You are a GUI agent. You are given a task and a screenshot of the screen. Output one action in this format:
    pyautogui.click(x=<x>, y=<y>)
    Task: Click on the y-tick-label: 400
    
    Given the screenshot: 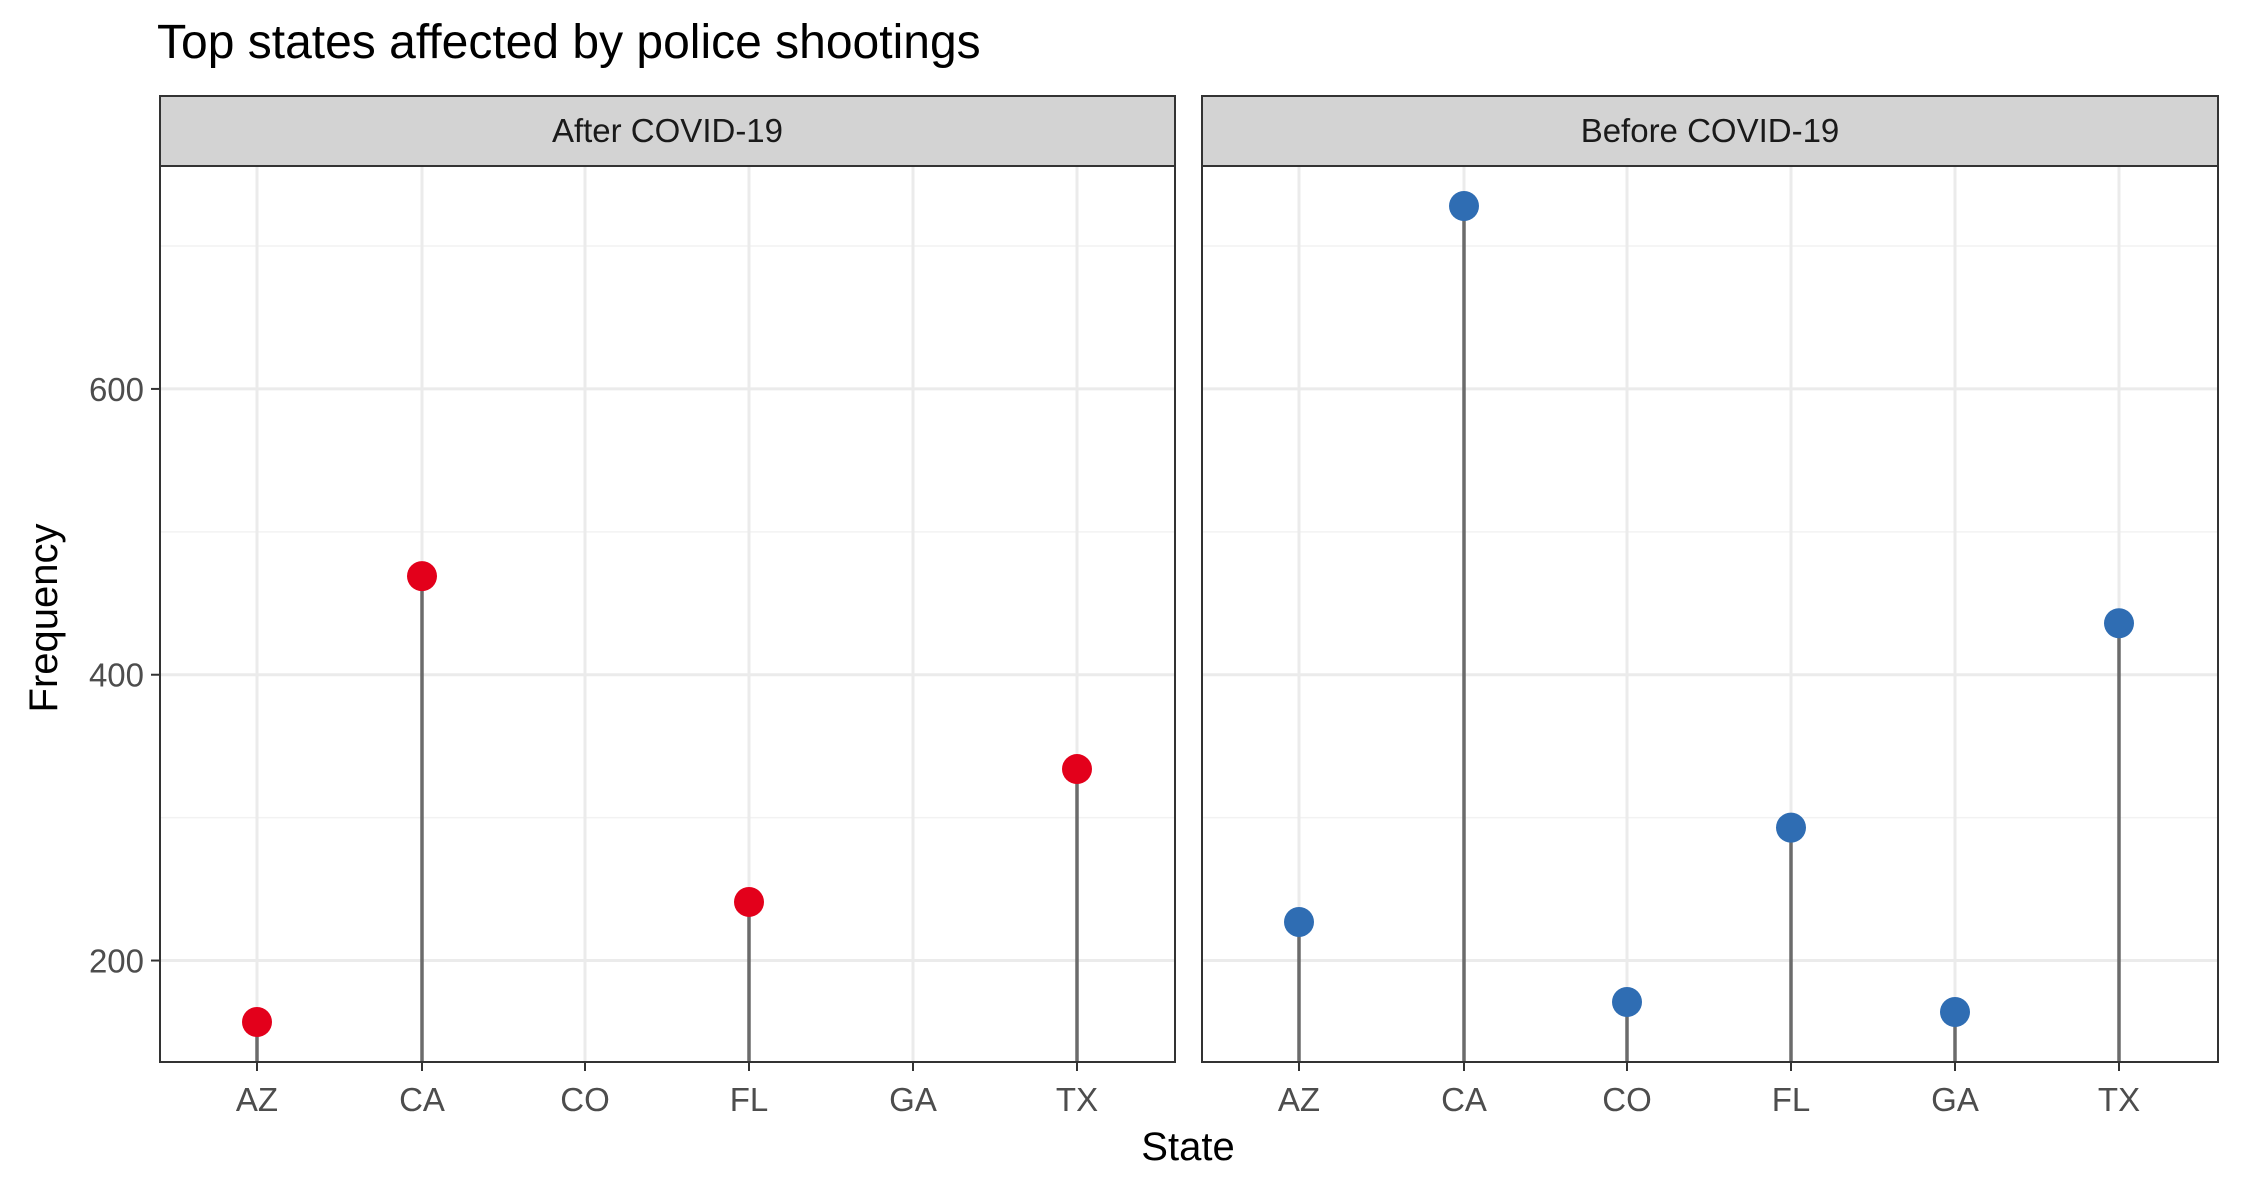 What is the action you would take?
    pyautogui.click(x=116, y=675)
    